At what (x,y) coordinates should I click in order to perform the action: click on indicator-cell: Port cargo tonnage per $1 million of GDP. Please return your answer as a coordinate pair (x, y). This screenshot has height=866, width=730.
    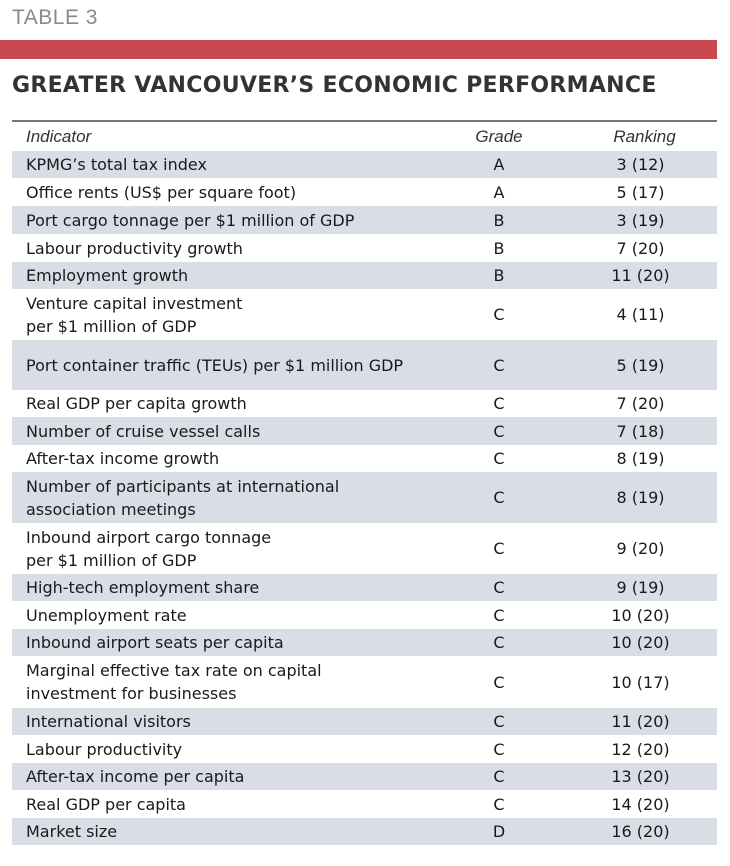
    Looking at the image, I should click on (228, 220).